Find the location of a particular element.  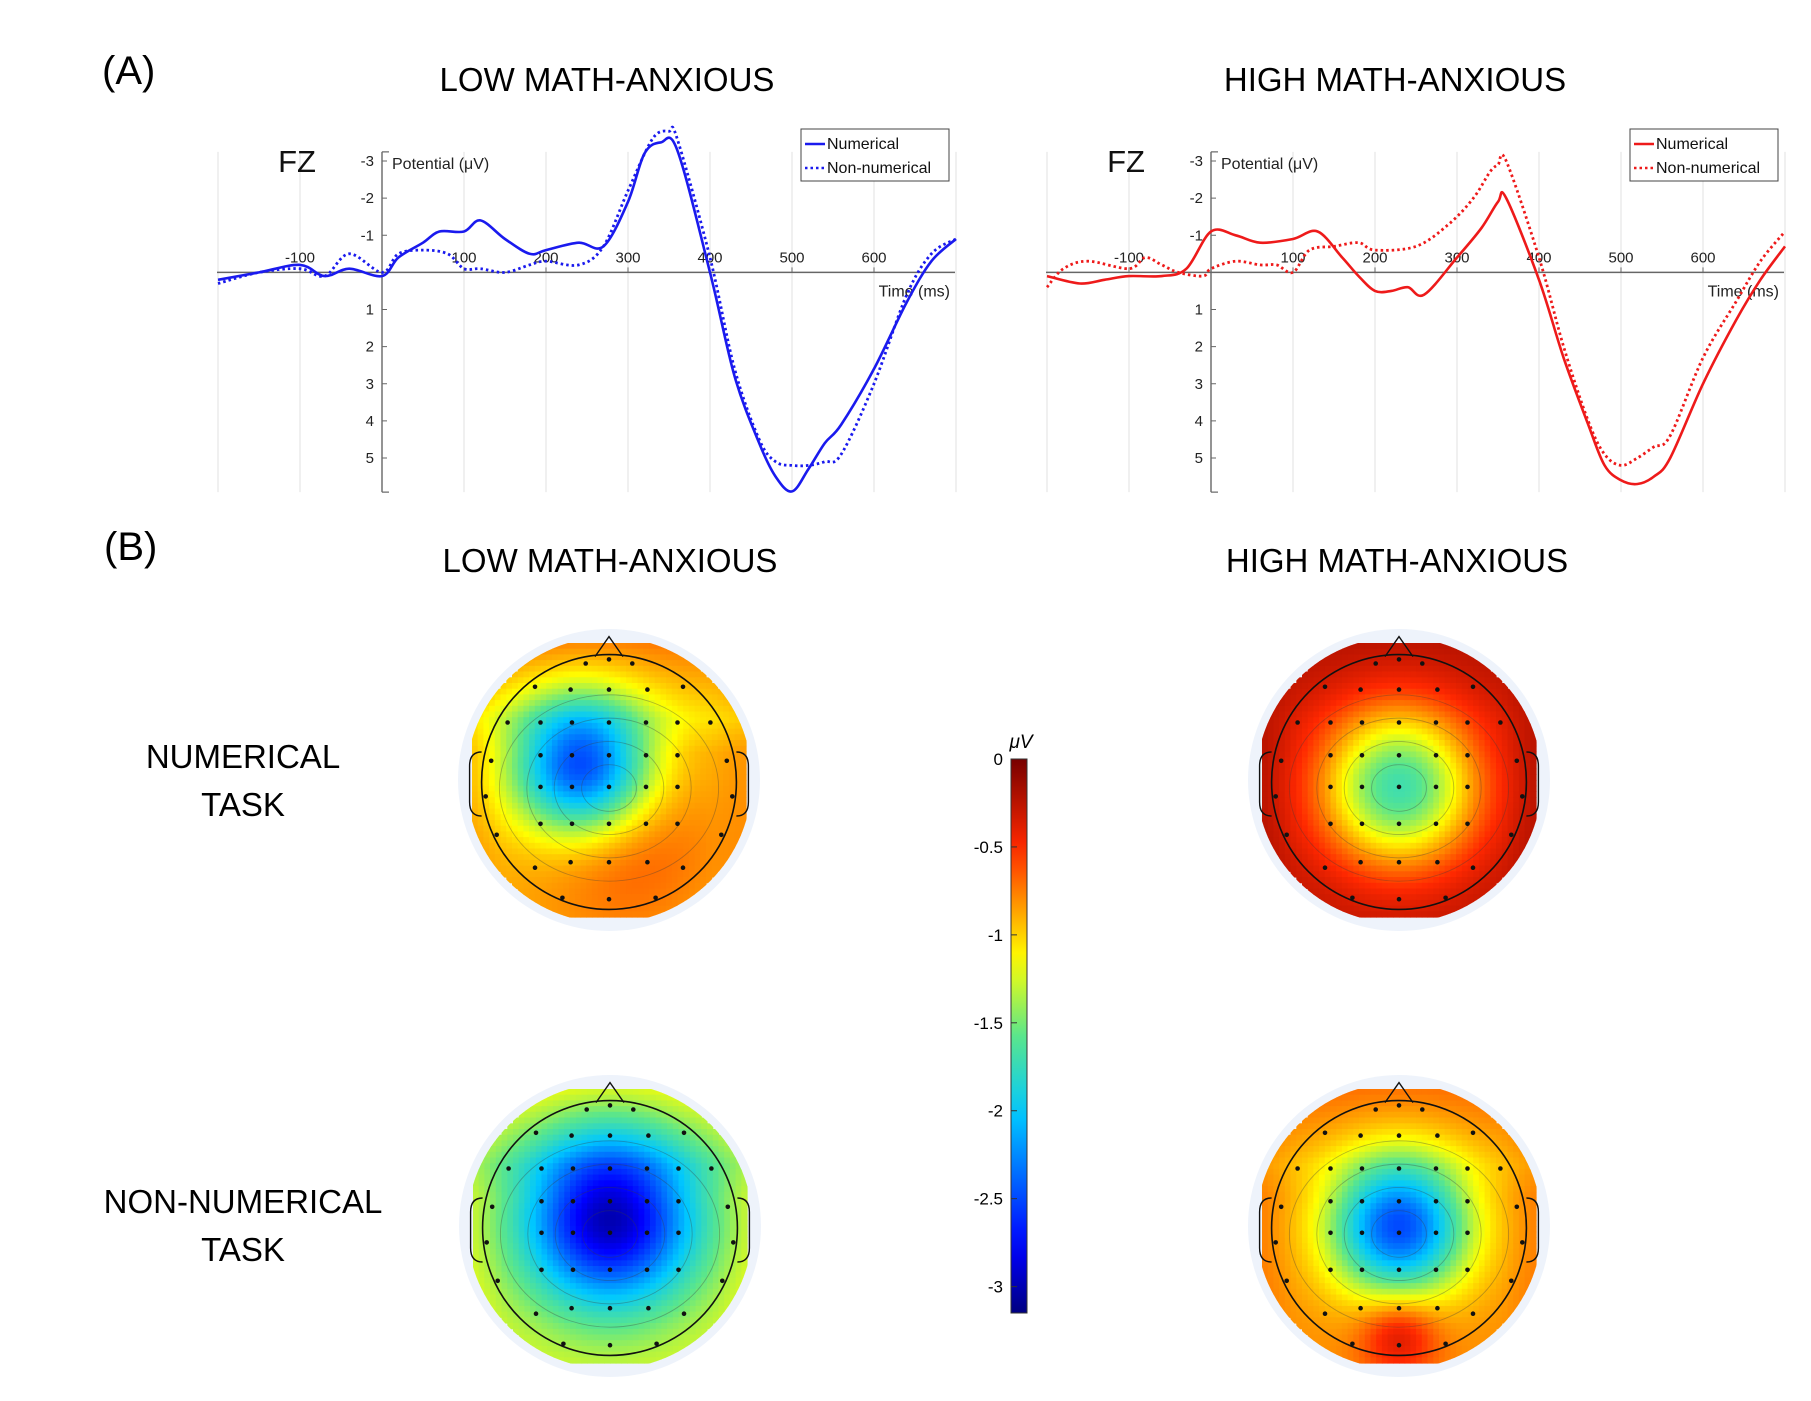

head-outline is located at coordinates (610, 1228).